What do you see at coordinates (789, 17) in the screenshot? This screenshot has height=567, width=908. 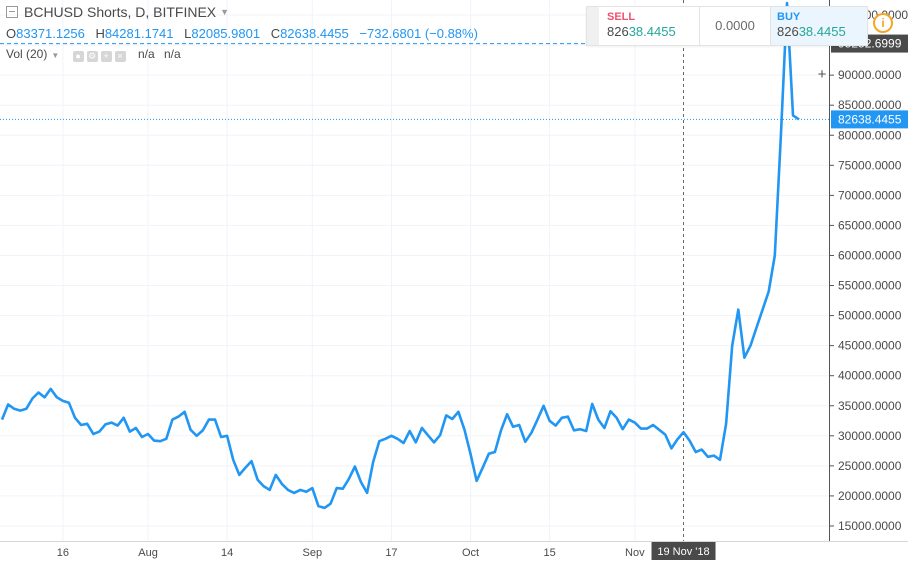 I see `buy-label: BUY` at bounding box center [789, 17].